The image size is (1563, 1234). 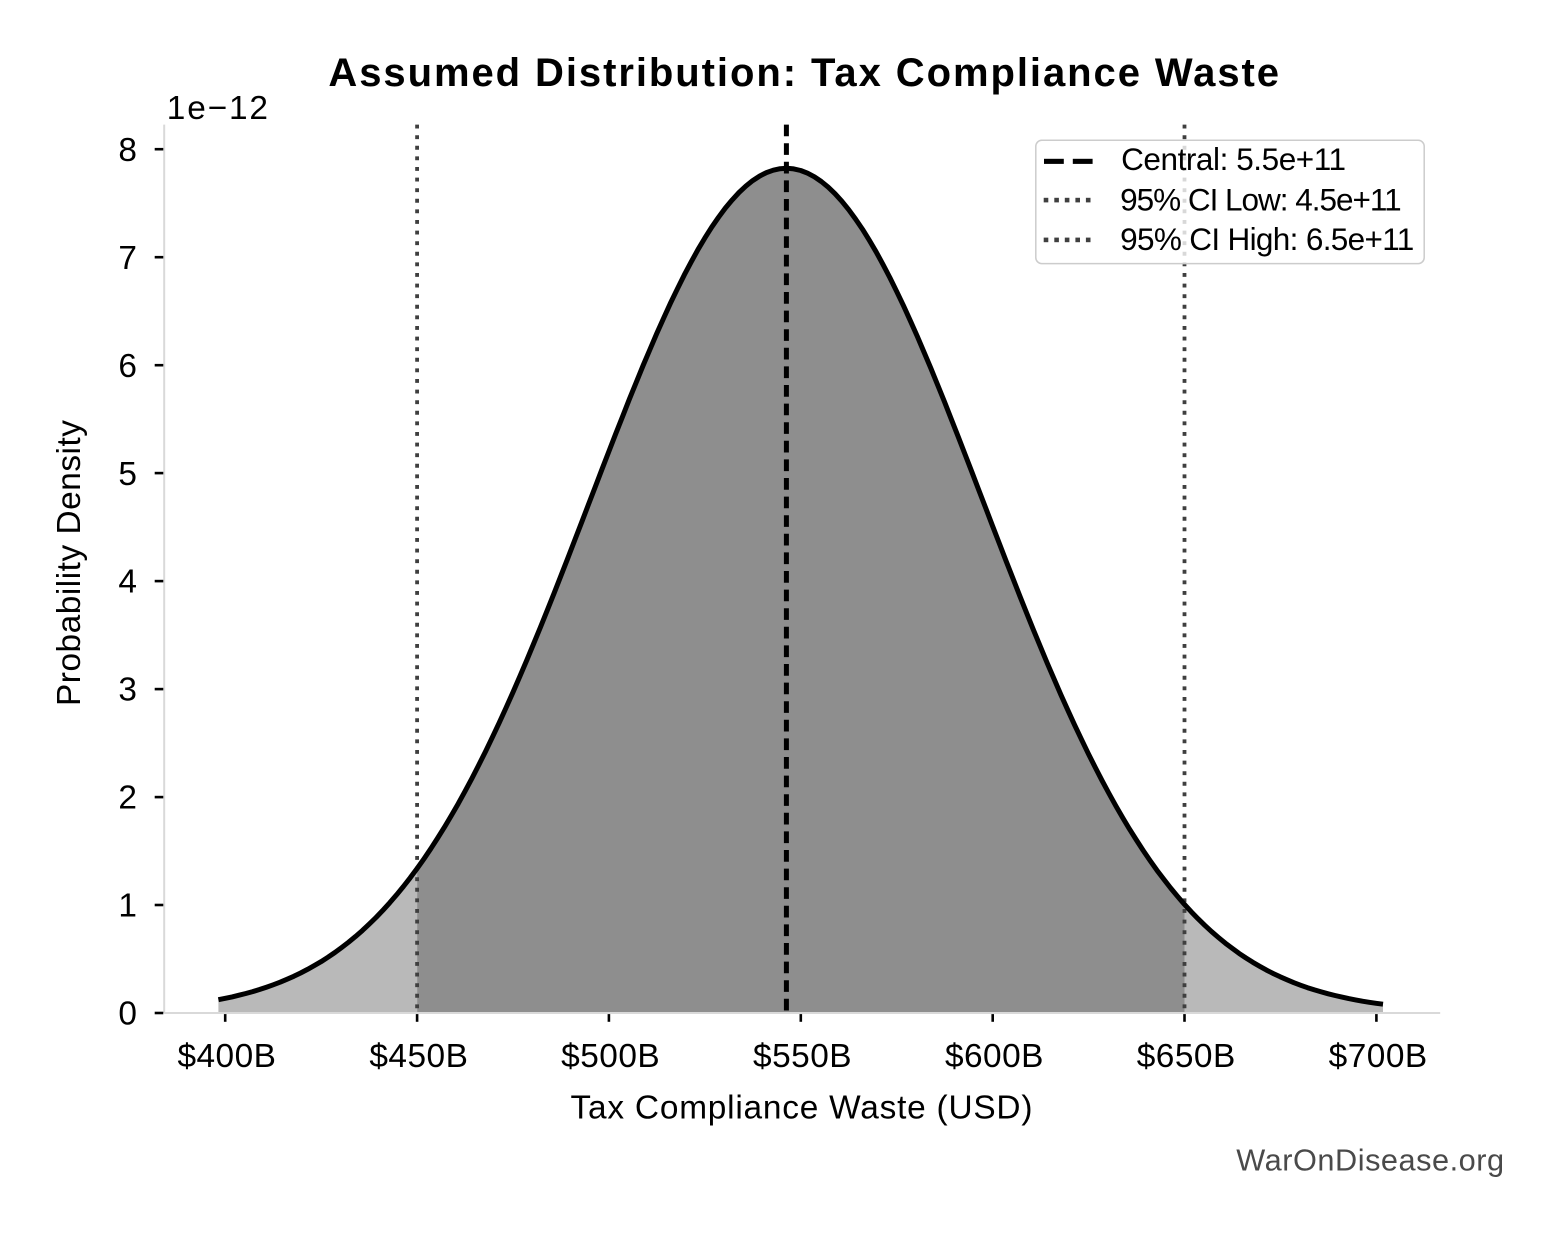 What do you see at coordinates (127, 1014) in the screenshot?
I see `svg-text: 0` at bounding box center [127, 1014].